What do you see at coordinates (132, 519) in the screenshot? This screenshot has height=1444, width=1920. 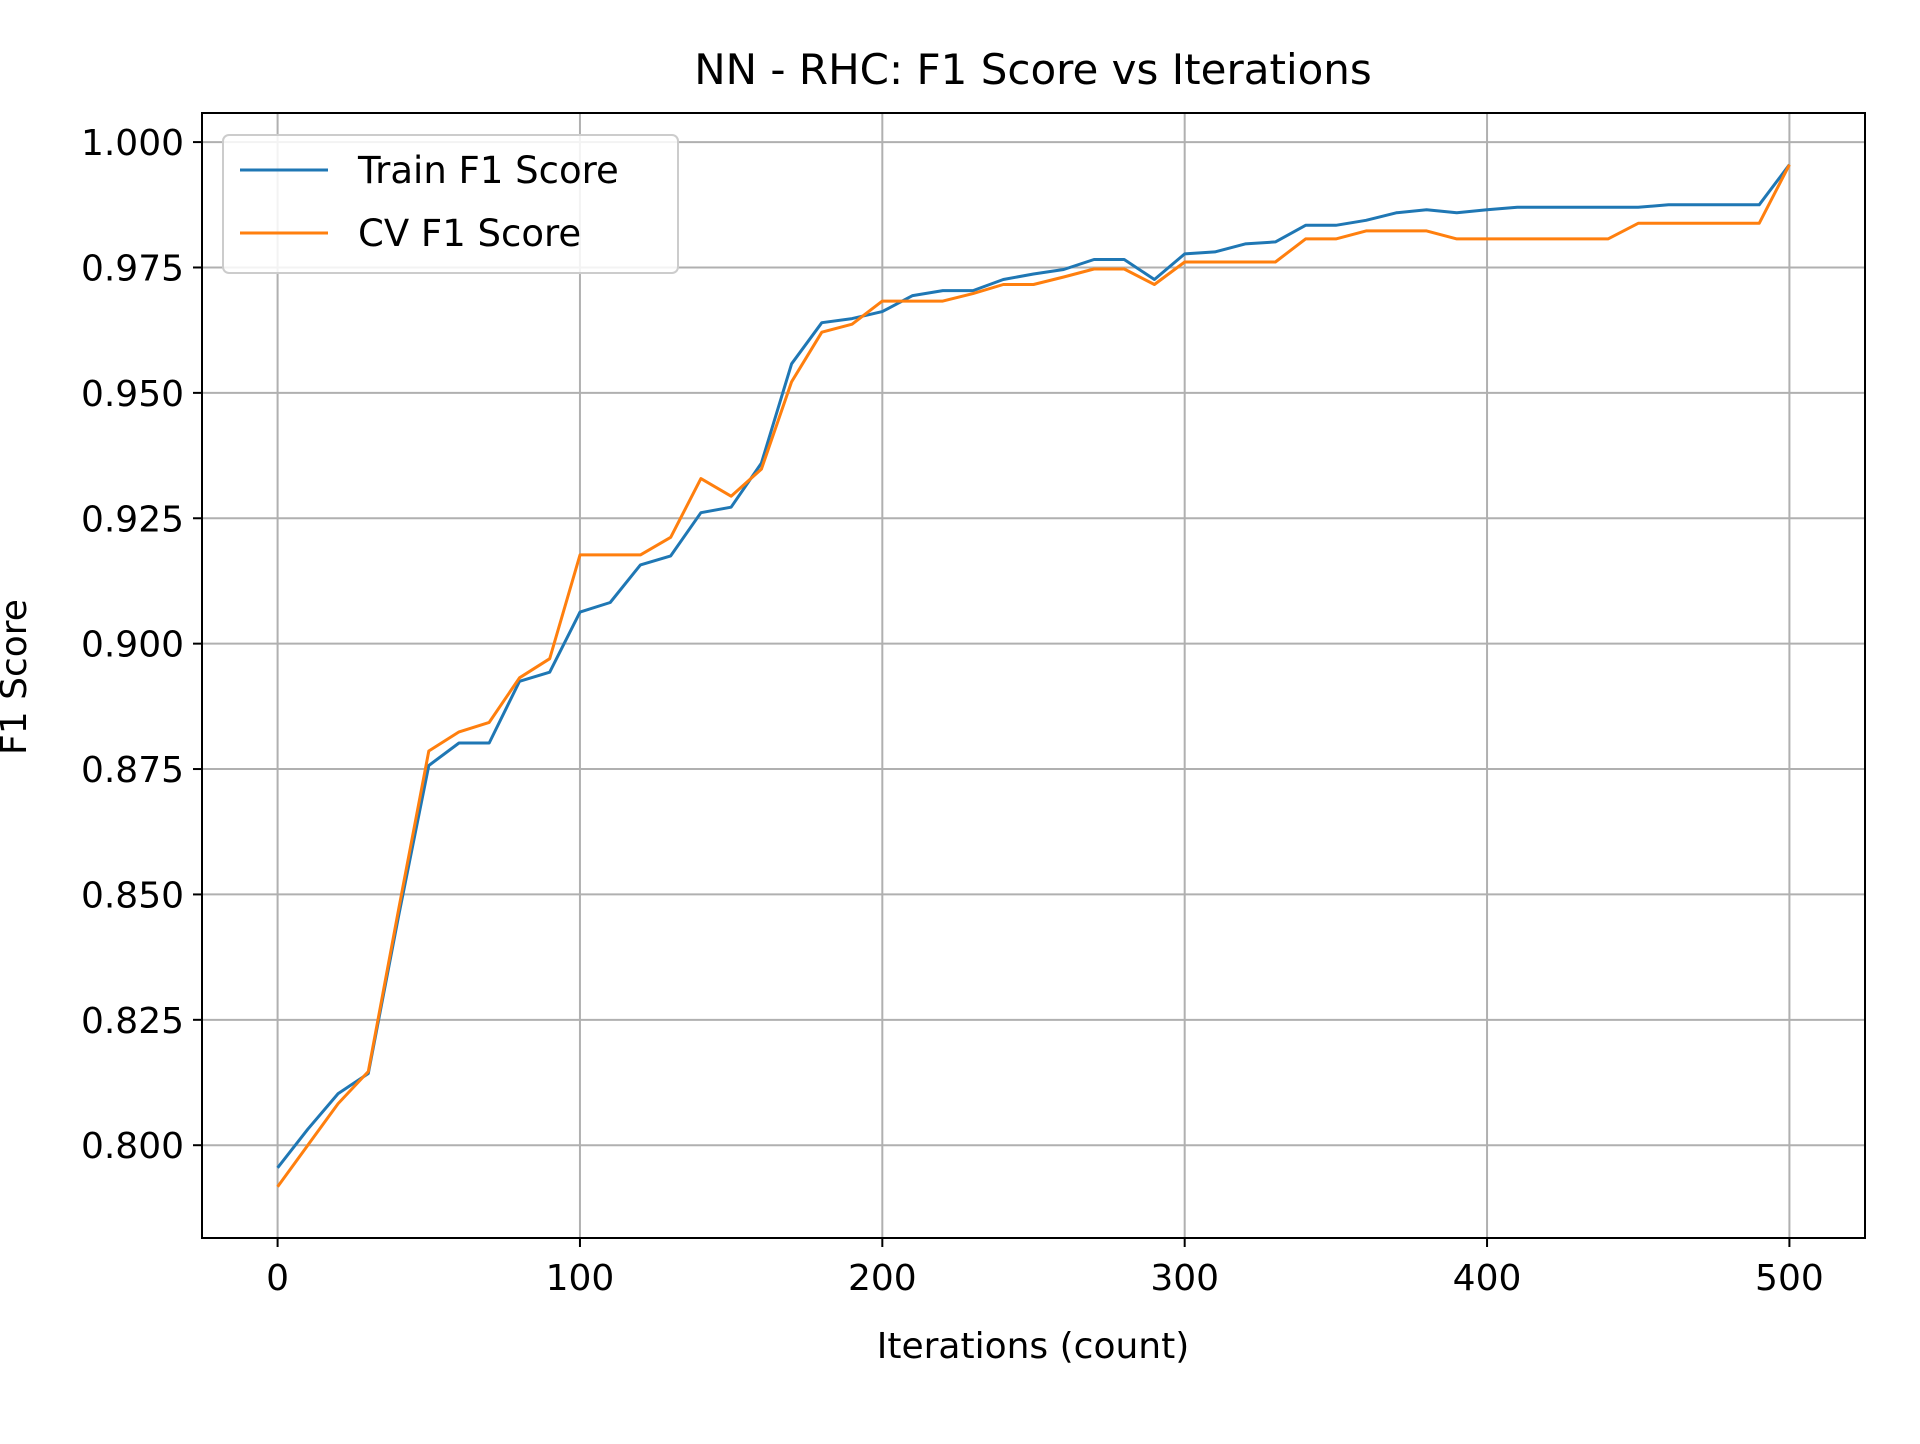 I see `y-tick-label: 0.925` at bounding box center [132, 519].